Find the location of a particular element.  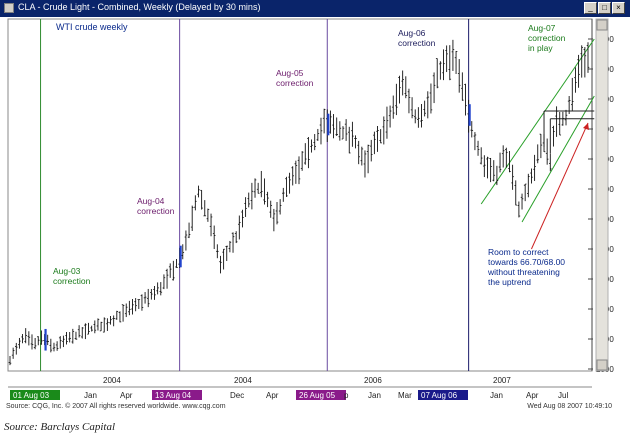

annotation-text: Room to correct is located at coordinates (518, 252).